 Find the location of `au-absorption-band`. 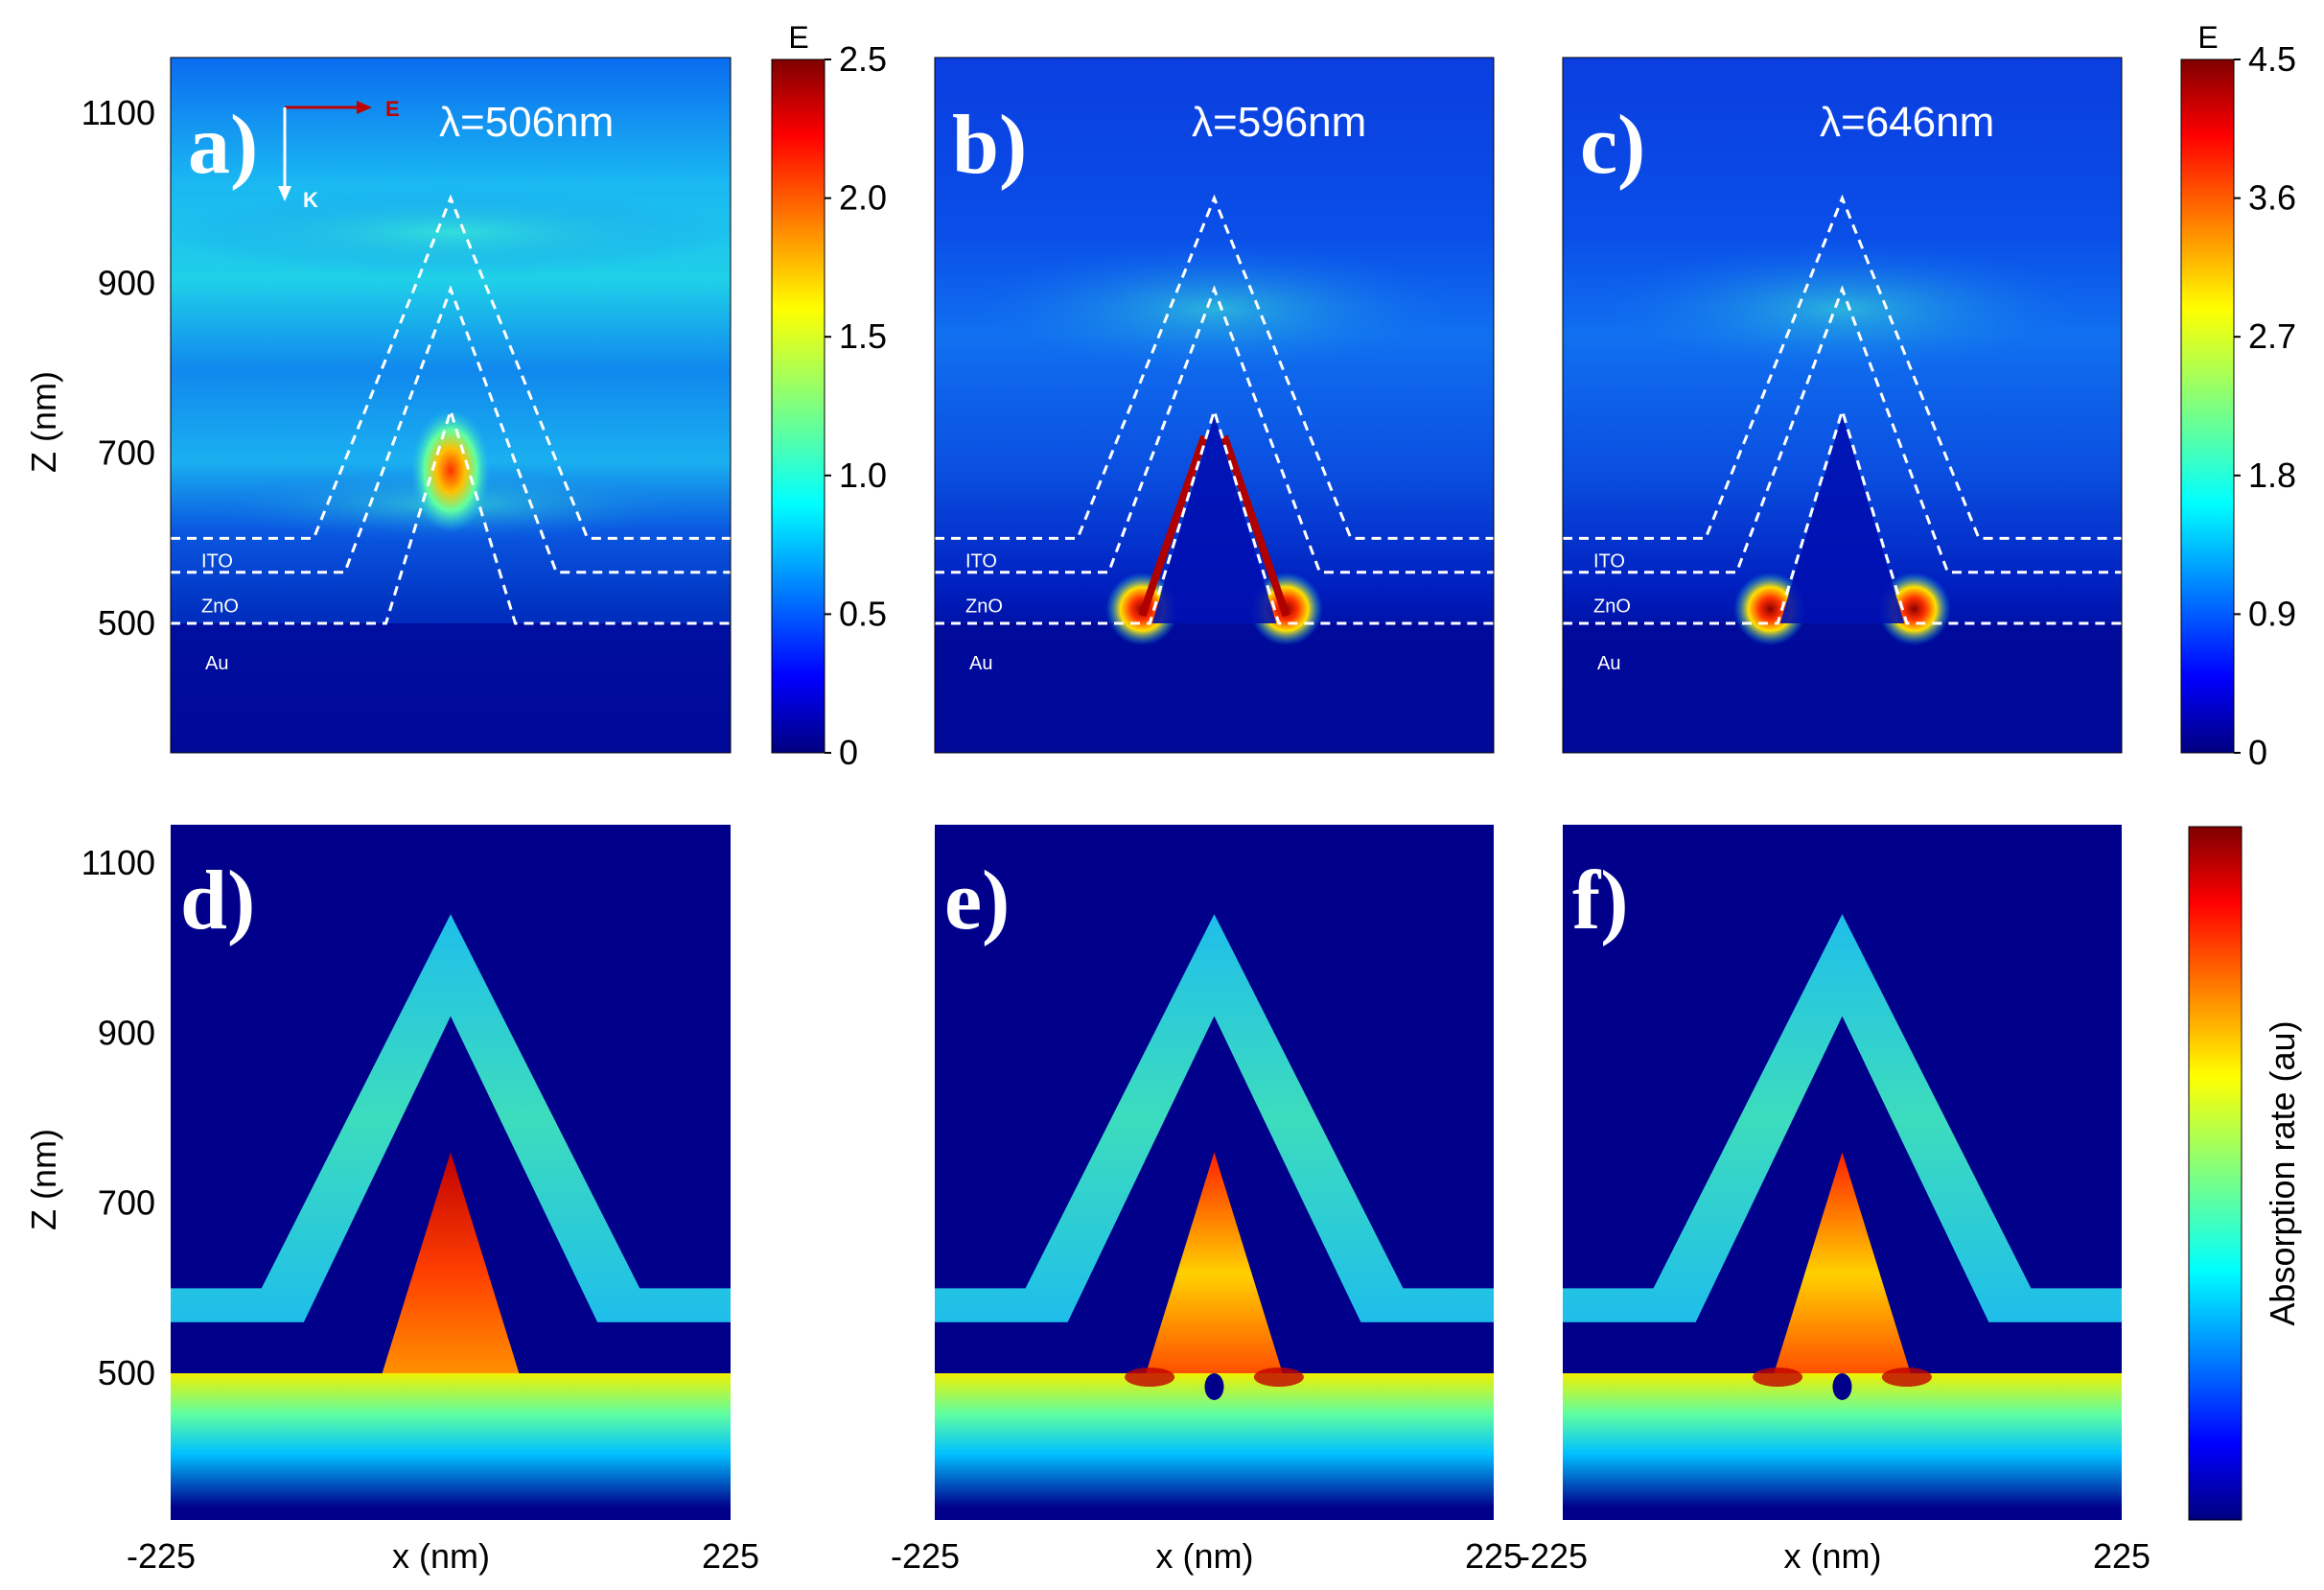

au-absorption-band is located at coordinates (451, 1440).